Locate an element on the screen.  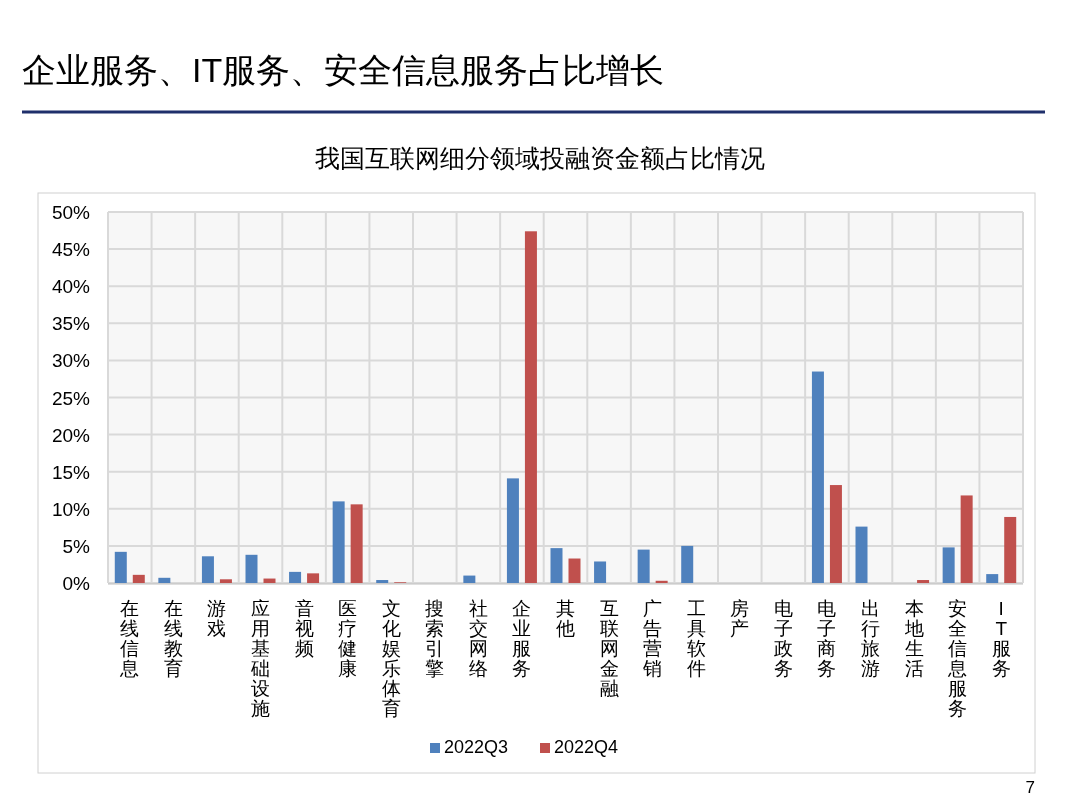
x-tick-label: 互联网金融 is located at coordinates (609, 648).